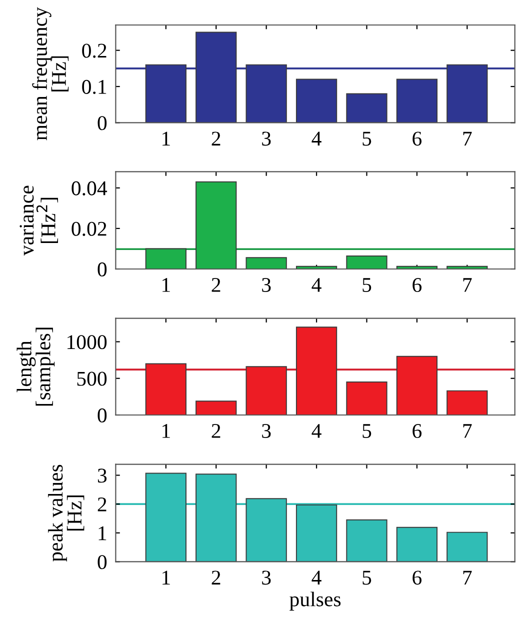  Describe the element at coordinates (50, 73) in the screenshot. I see `y-axis-title: mean frequency [Hz]` at that location.